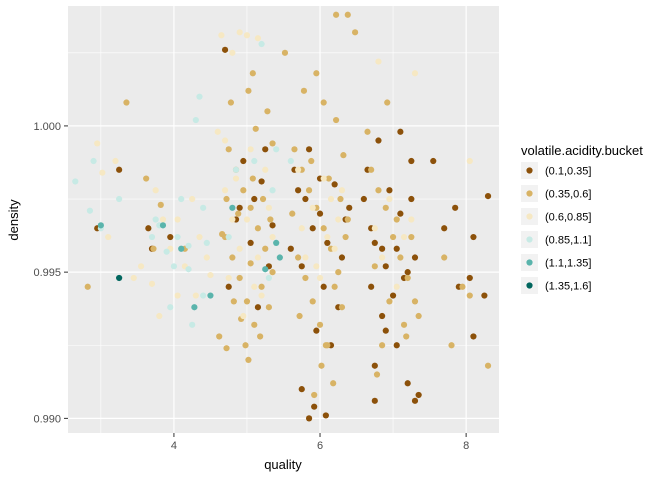 The height and width of the screenshot is (480, 672). Describe the element at coordinates (529, 262) in the screenshot. I see `legend-swatch` at that location.